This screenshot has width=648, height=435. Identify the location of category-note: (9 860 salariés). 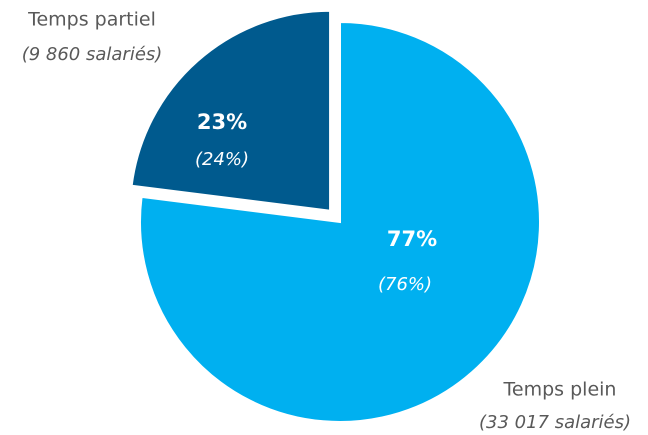
(92, 54).